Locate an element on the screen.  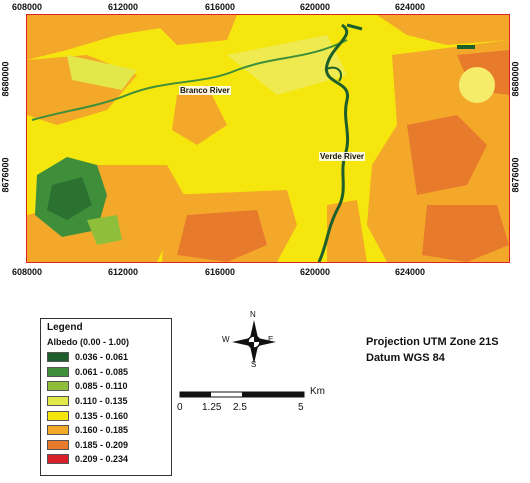
legend-item: 0.085 - 0.110 is located at coordinates (106, 386).